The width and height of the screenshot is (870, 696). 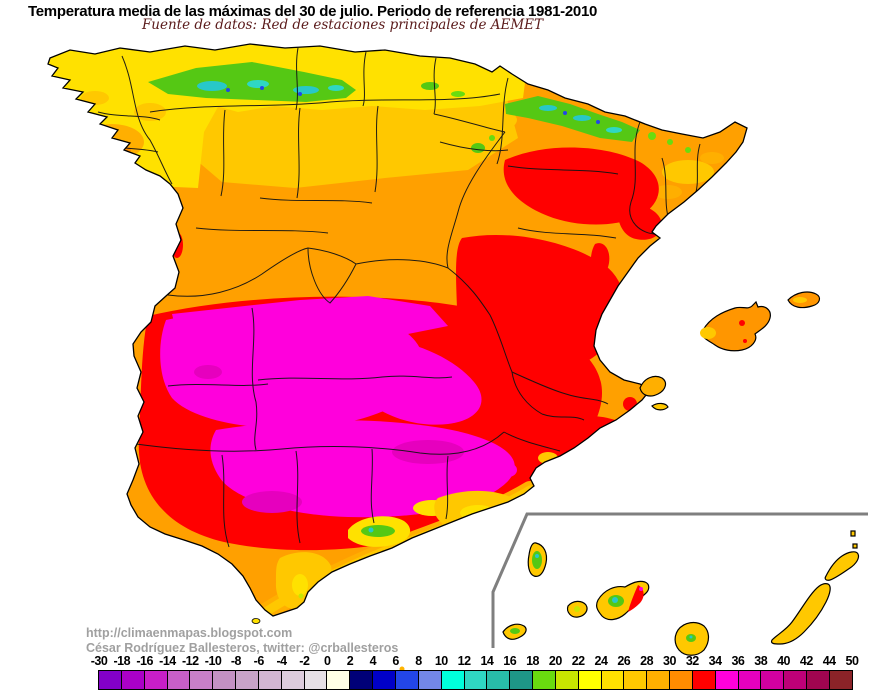 What do you see at coordinates (236, 661) in the screenshot?
I see `legend-tick: -8` at bounding box center [236, 661].